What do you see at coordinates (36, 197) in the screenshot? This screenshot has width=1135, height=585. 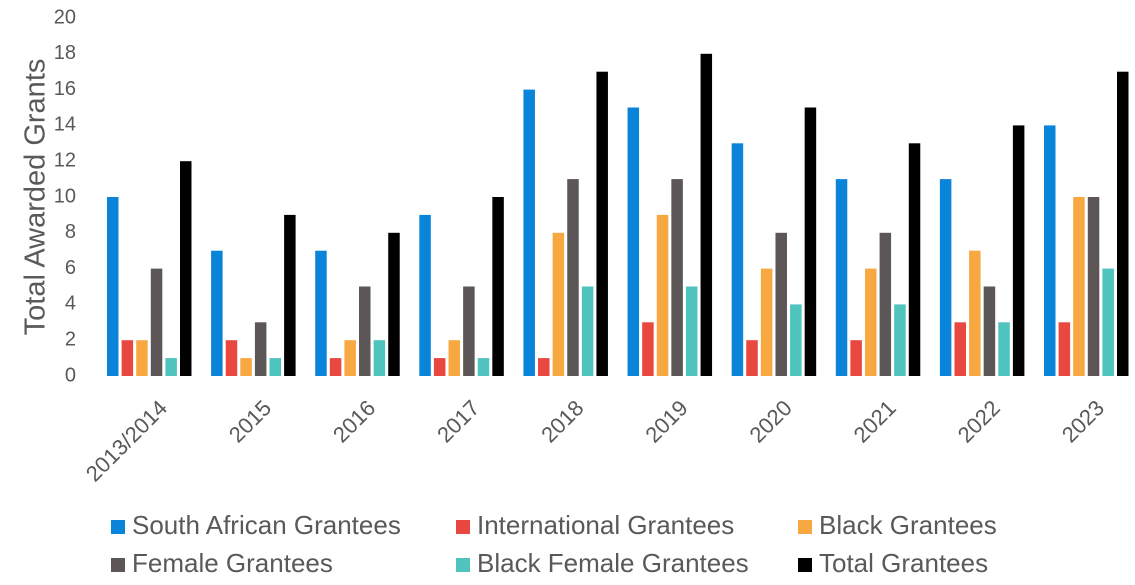 I see `y-axis-title: Total Awarded Grants` at bounding box center [36, 197].